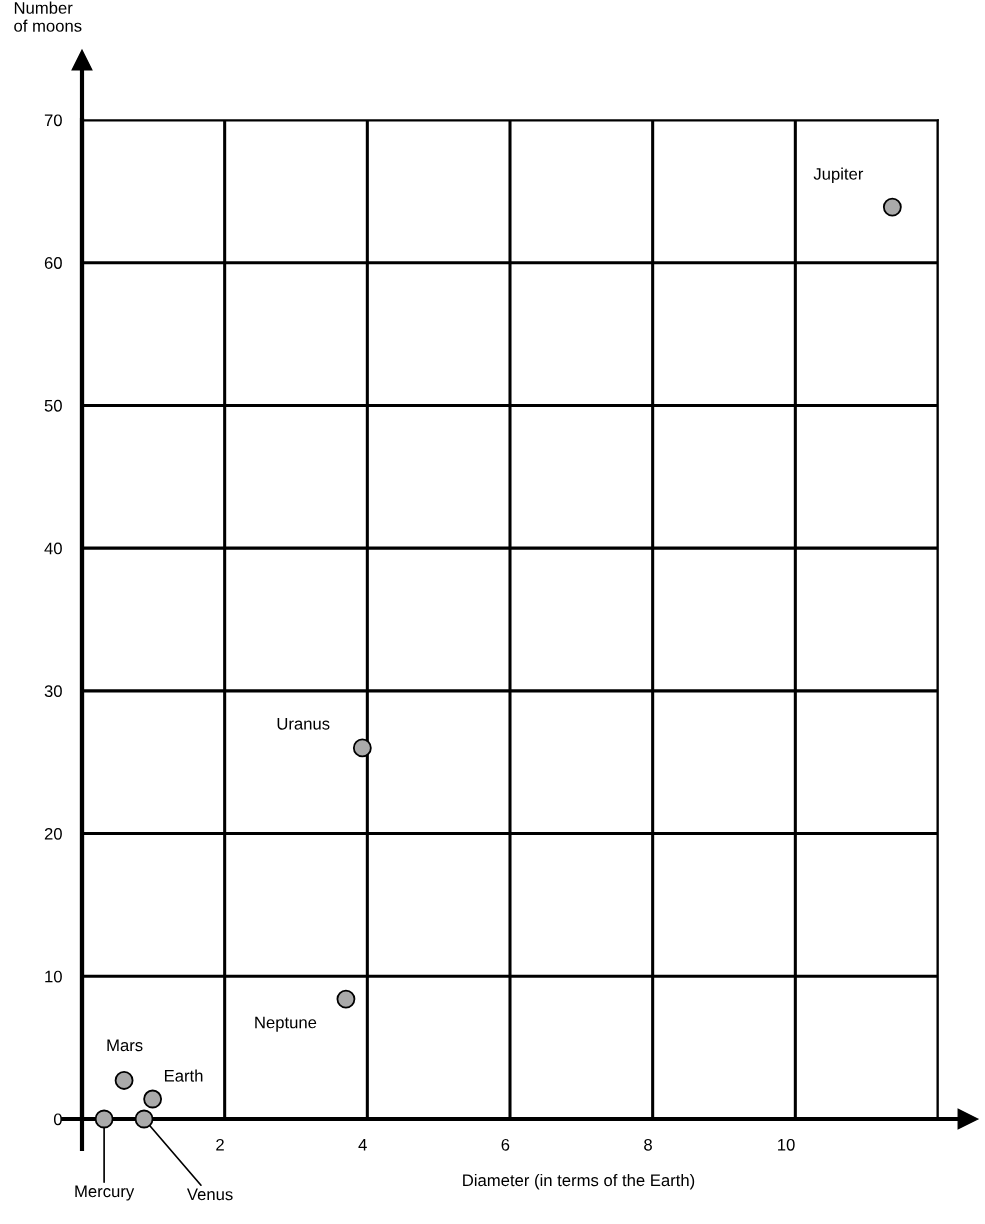 The image size is (985, 1224). I want to click on x-tick-label: 10, so click(786, 1144).